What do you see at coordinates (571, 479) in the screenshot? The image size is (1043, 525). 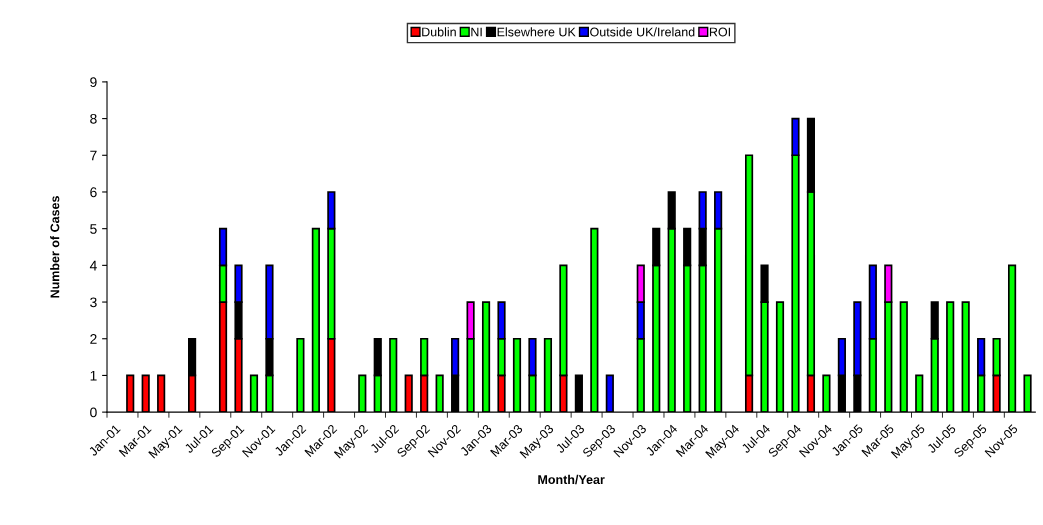 I see `x-axis-title: Month/Year` at bounding box center [571, 479].